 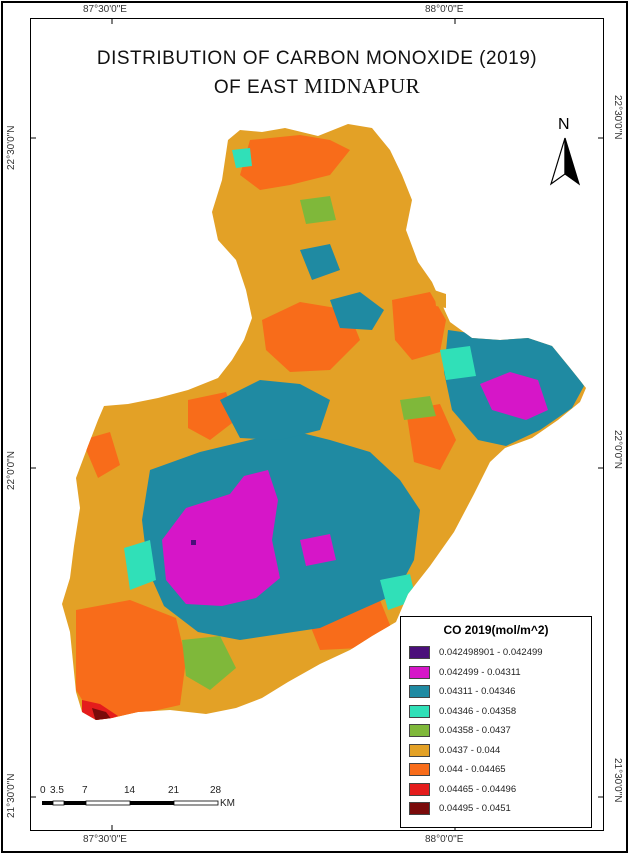 What do you see at coordinates (102, 714) in the screenshot?
I see `zone-darkred` at bounding box center [102, 714].